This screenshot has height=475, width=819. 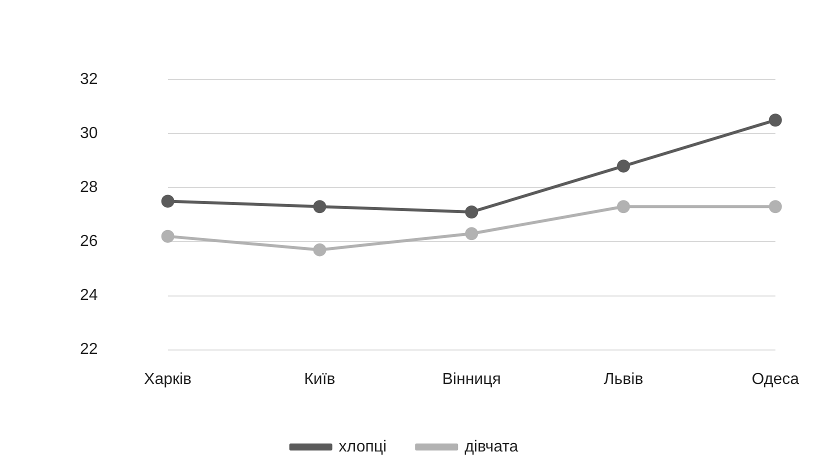 What do you see at coordinates (168, 379) in the screenshot?
I see `x-tick-label: Харків` at bounding box center [168, 379].